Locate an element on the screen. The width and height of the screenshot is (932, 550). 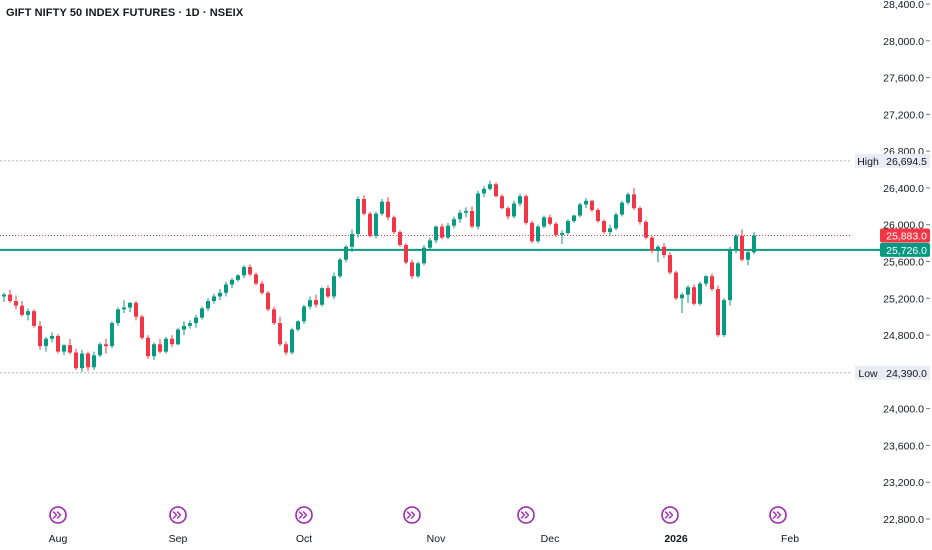
low-marker-label: Low is located at coordinates (868, 374).